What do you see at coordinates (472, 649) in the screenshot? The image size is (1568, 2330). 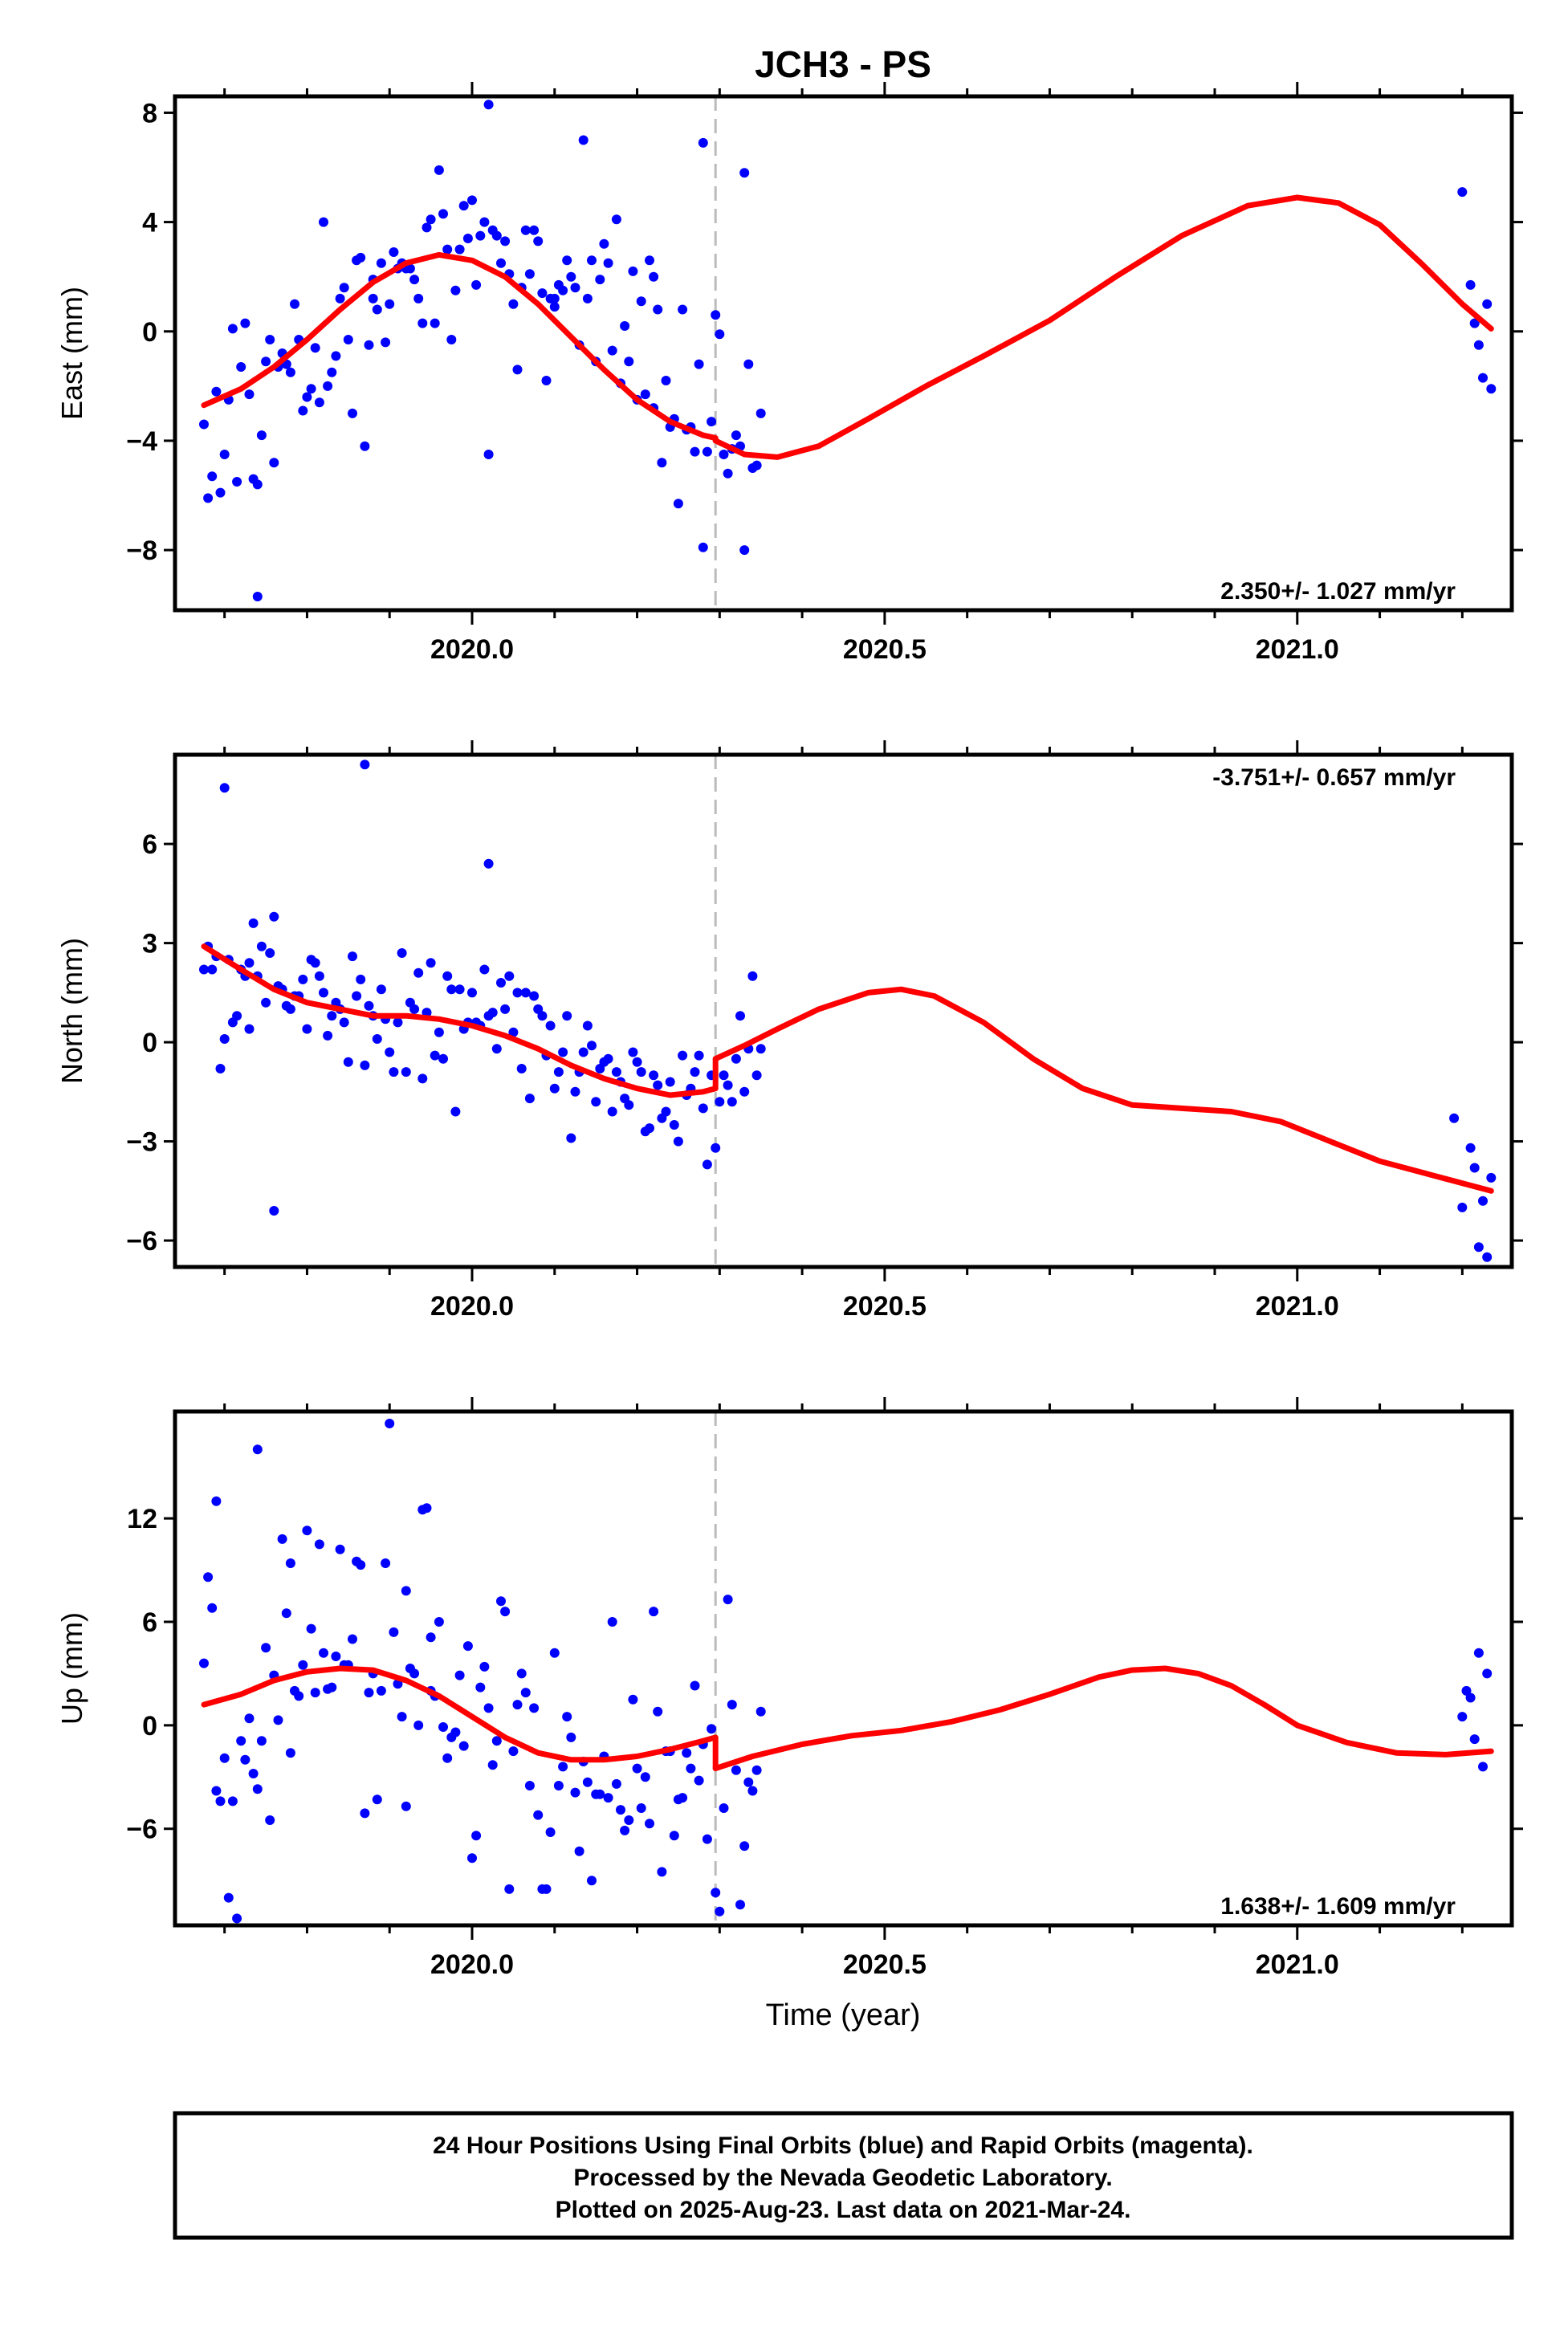 I see `east-xtick-label: 2020.0` at bounding box center [472, 649].